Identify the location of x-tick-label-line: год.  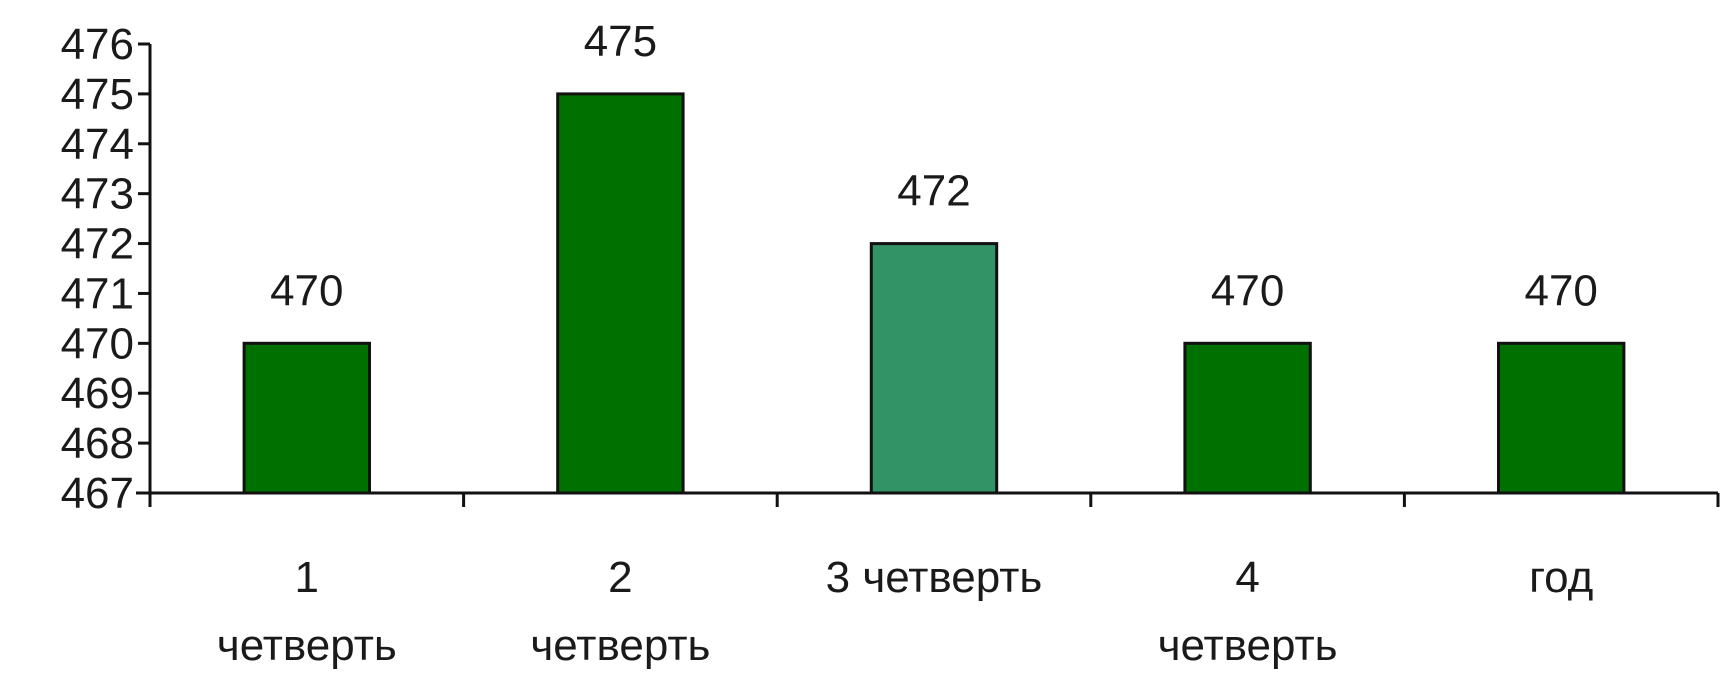
(1561, 577).